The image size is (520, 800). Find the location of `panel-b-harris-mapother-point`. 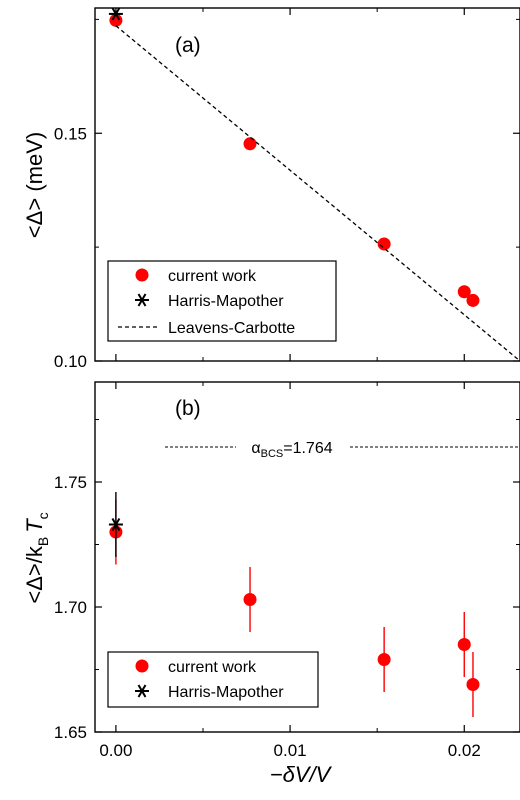

panel-b-harris-mapother-point is located at coordinates (115, 524).